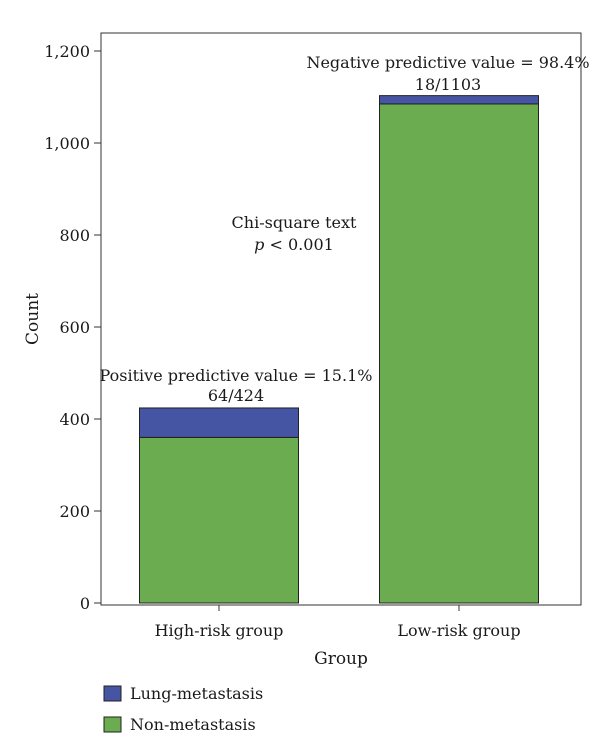  What do you see at coordinates (236, 395) in the screenshot?
I see `ppv-count-annotation: 64/424` at bounding box center [236, 395].